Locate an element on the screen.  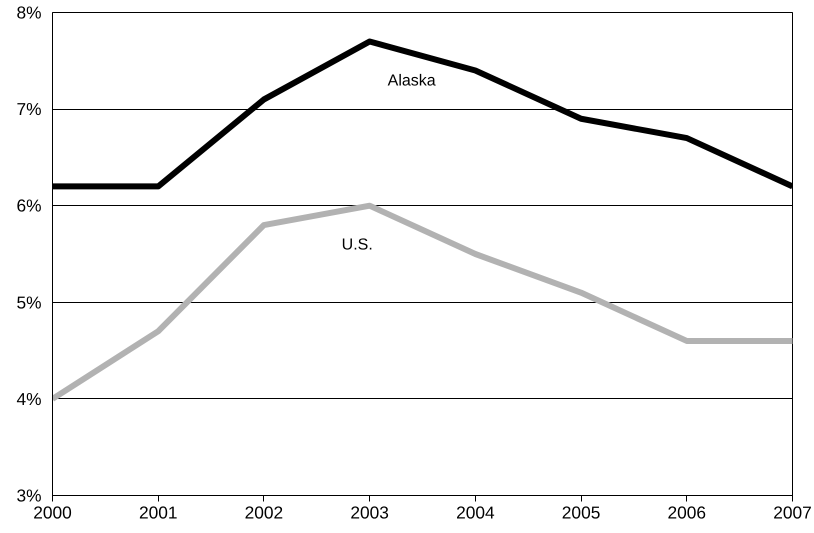
x-tick-label: 2001 is located at coordinates (158, 512).